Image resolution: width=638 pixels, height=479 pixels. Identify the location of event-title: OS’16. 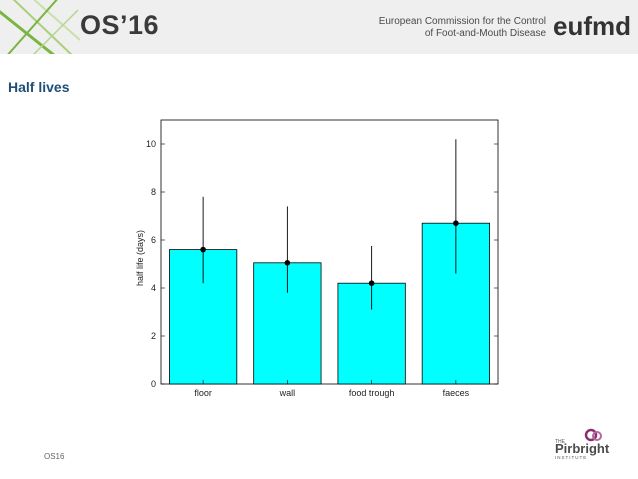
(120, 25).